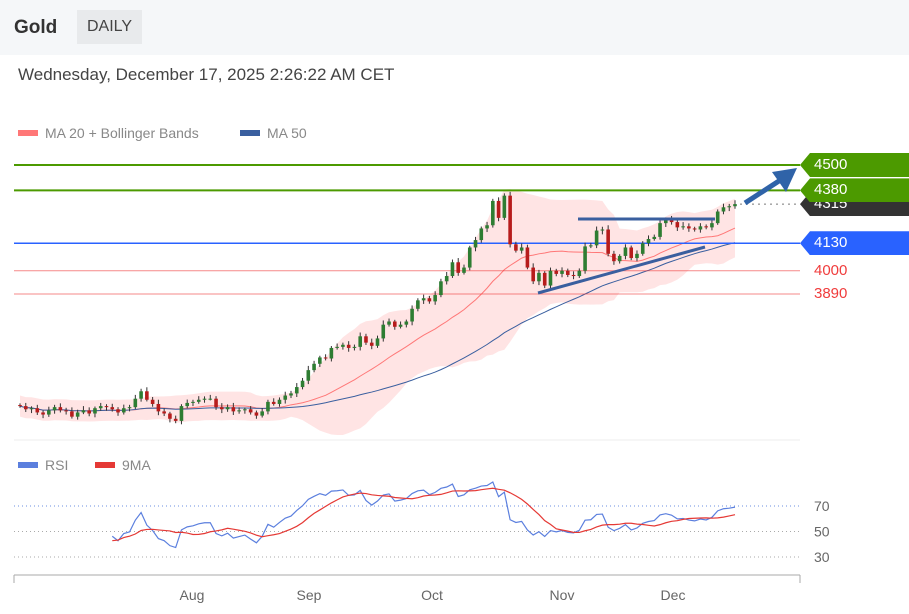  I want to click on rsi-line, so click(423, 515).